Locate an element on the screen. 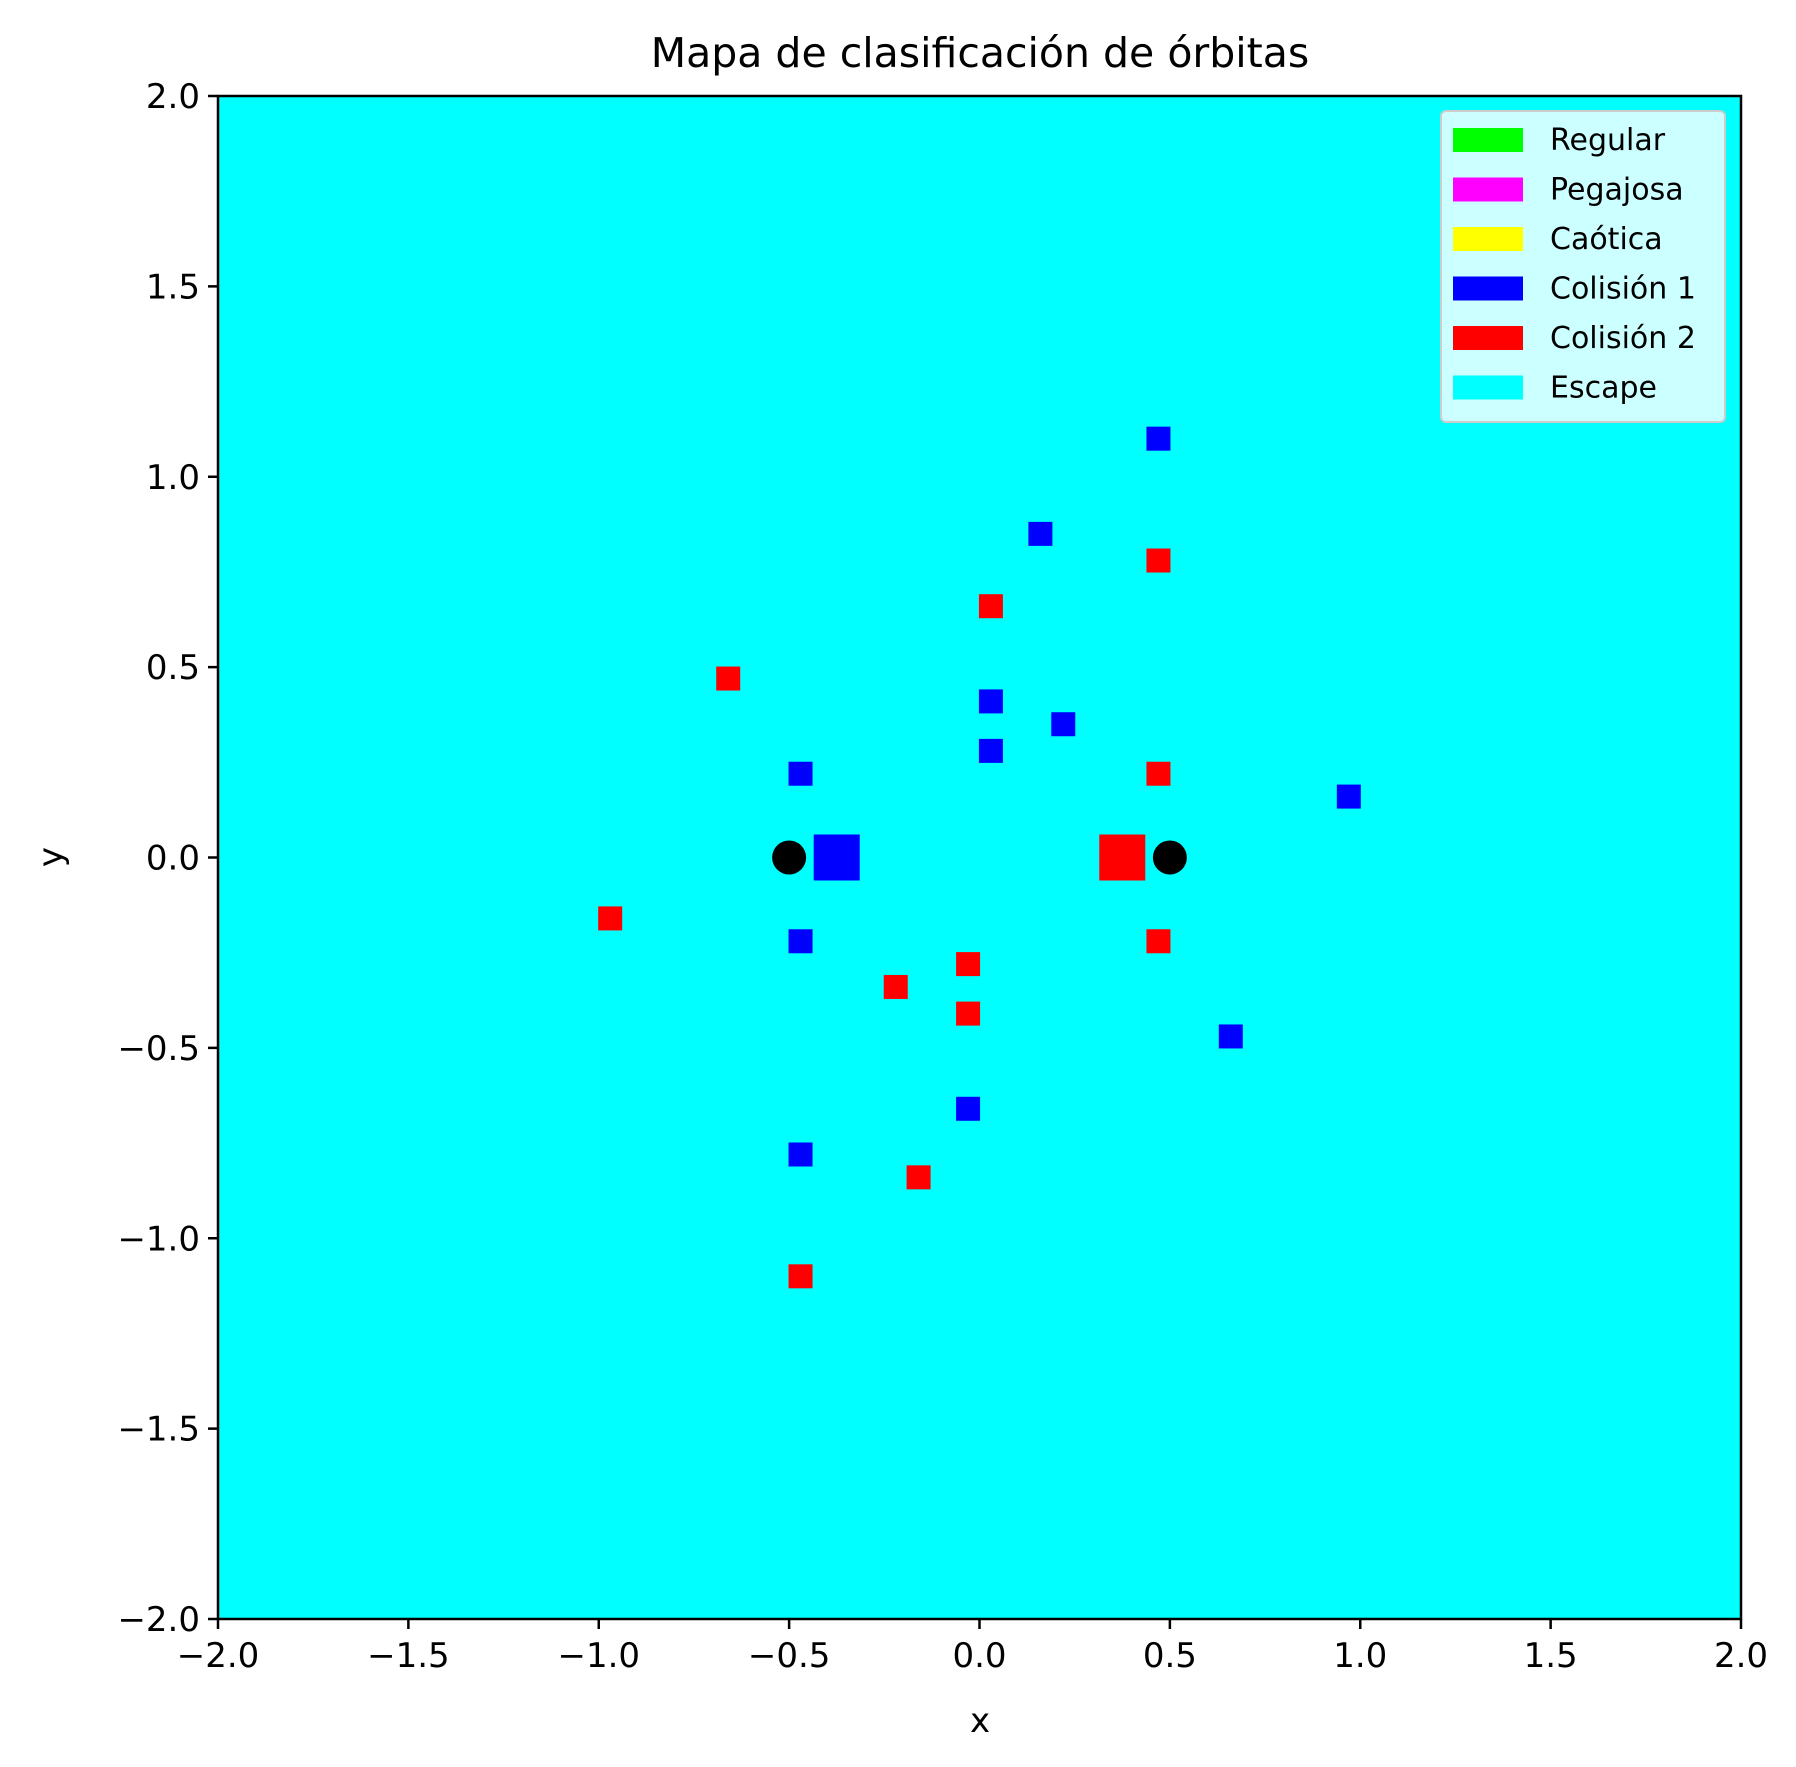 This screenshot has height=1767, width=1796. y-tick-label: −1.5 is located at coordinates (158, 1430).